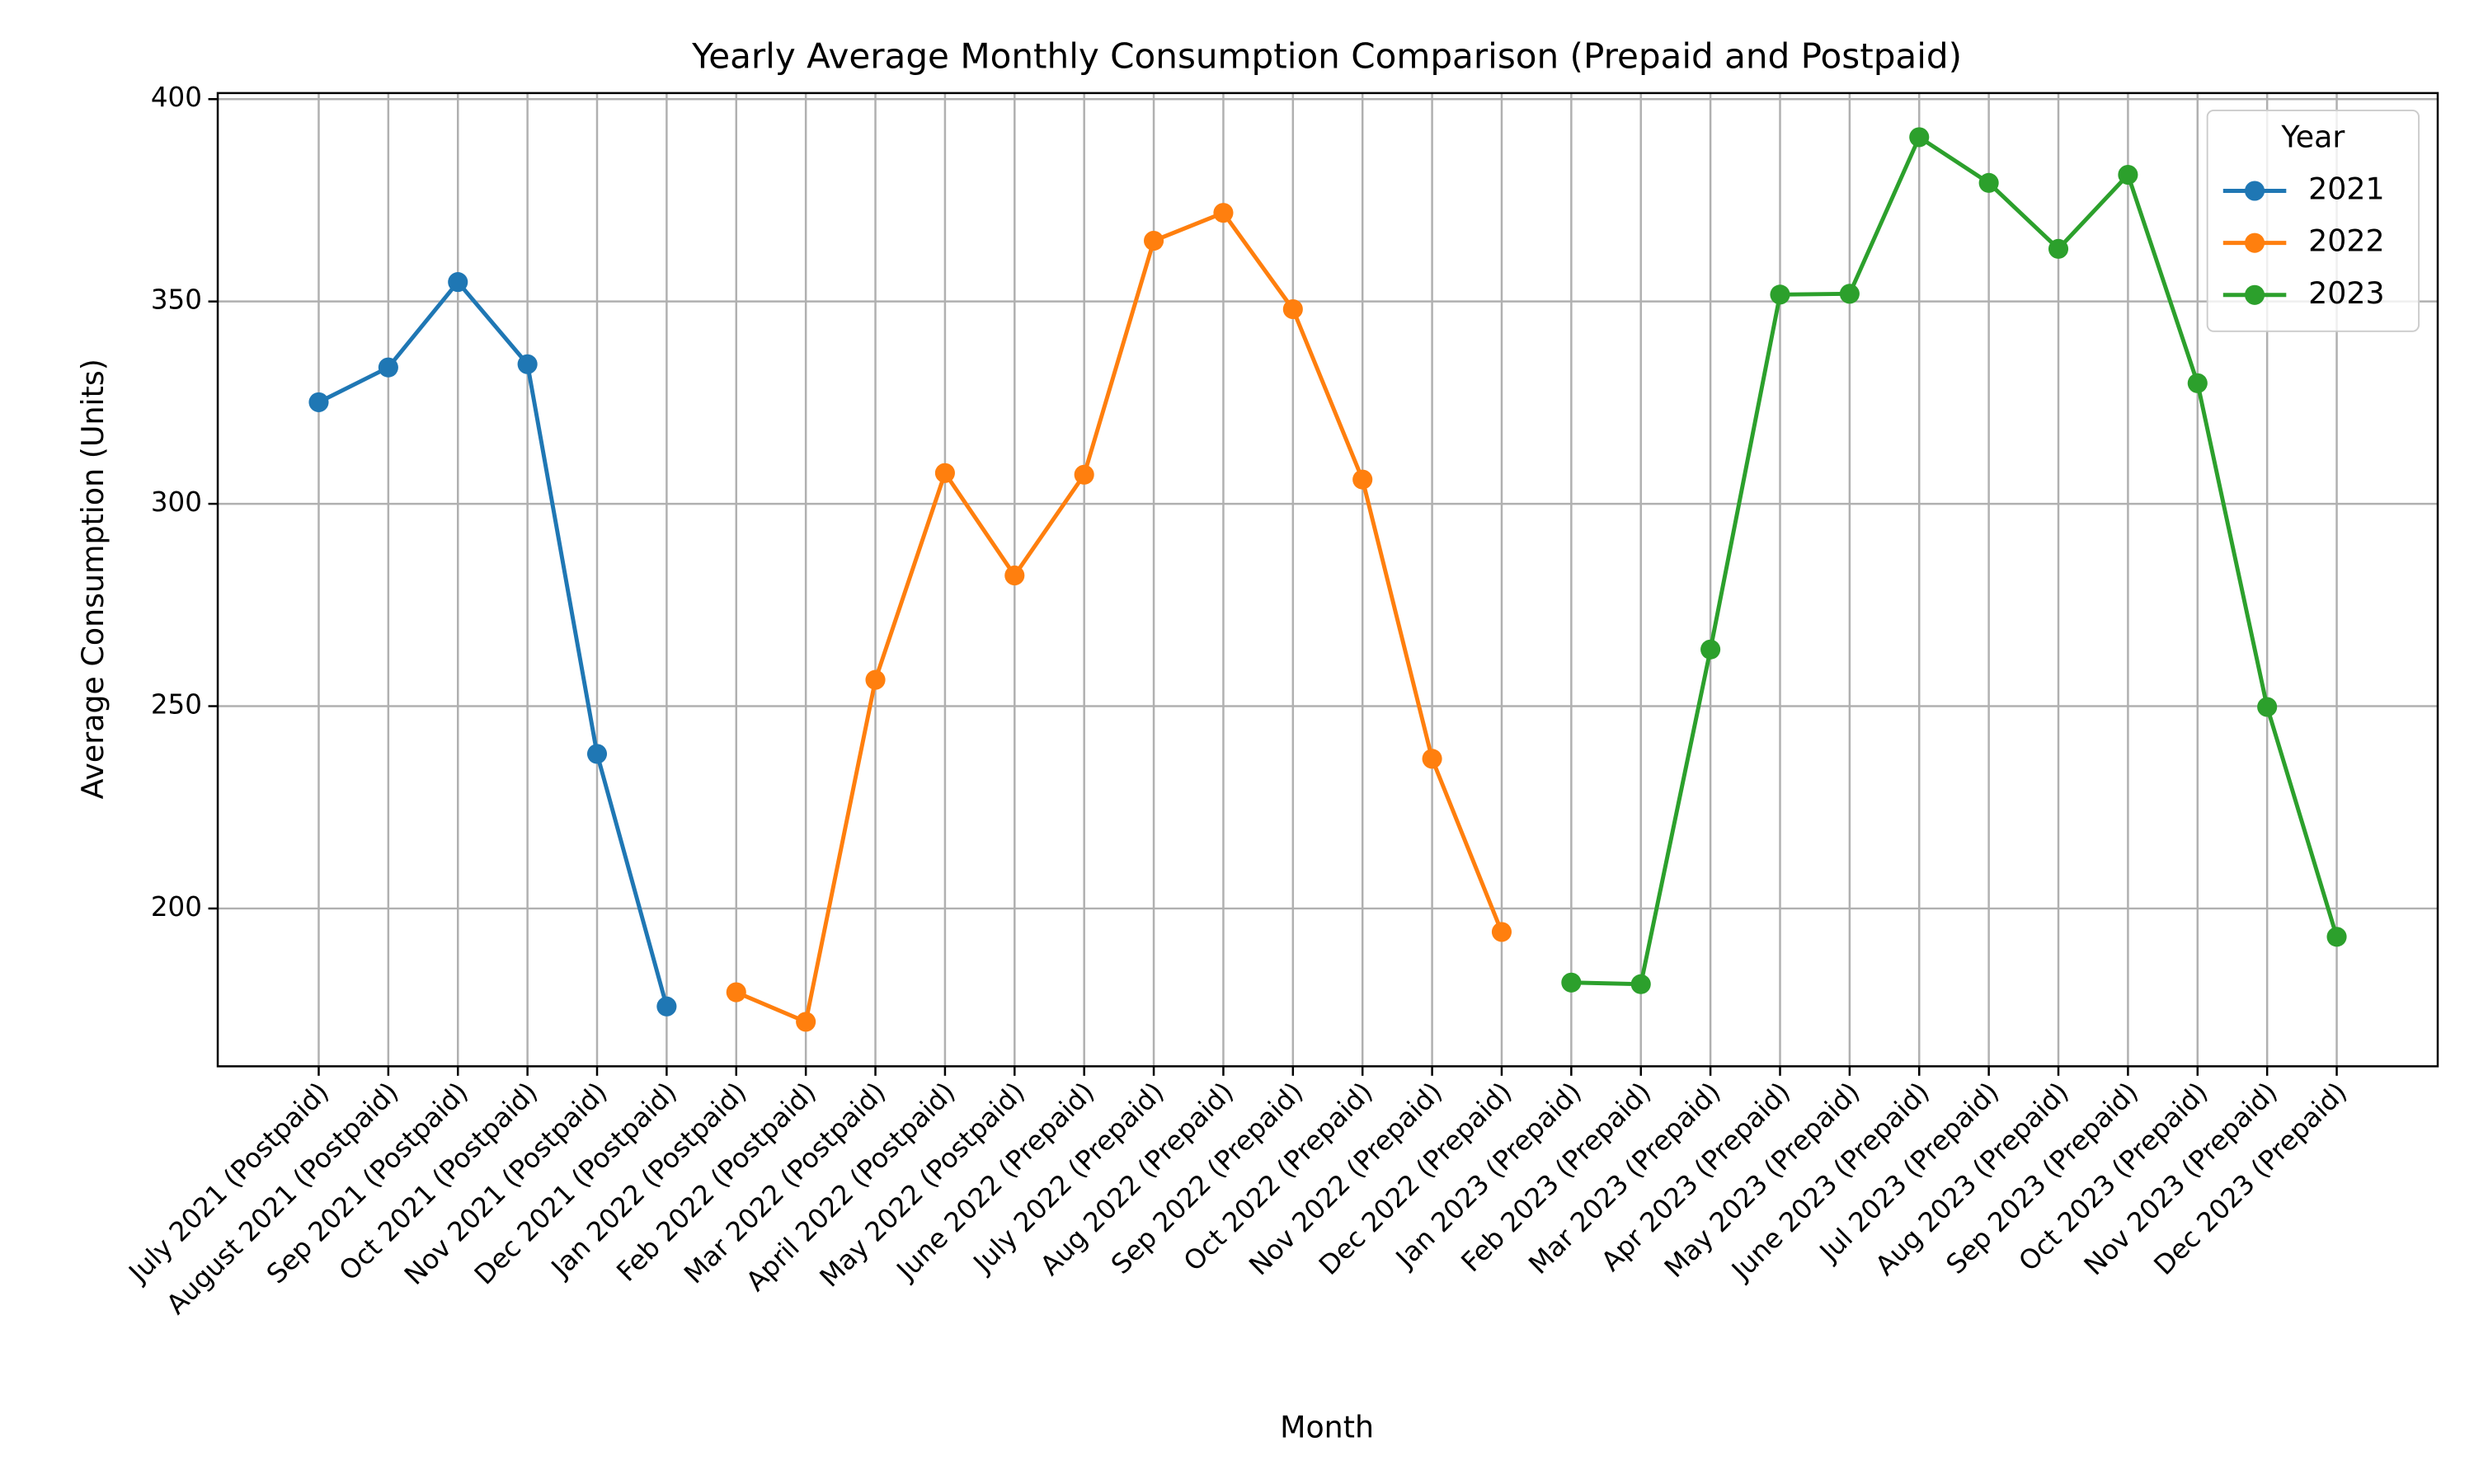  Describe the element at coordinates (1327, 1426) in the screenshot. I see `x-axis-label: Month` at that location.